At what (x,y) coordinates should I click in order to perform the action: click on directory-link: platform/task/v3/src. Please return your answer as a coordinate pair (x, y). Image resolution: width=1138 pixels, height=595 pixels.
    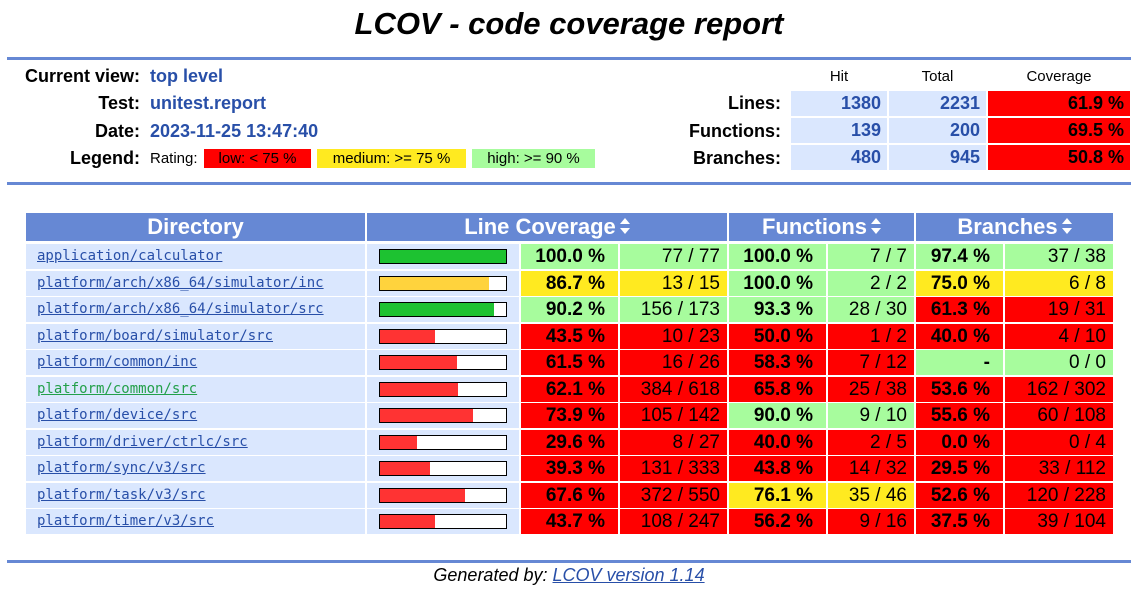
    Looking at the image, I should click on (121, 494).